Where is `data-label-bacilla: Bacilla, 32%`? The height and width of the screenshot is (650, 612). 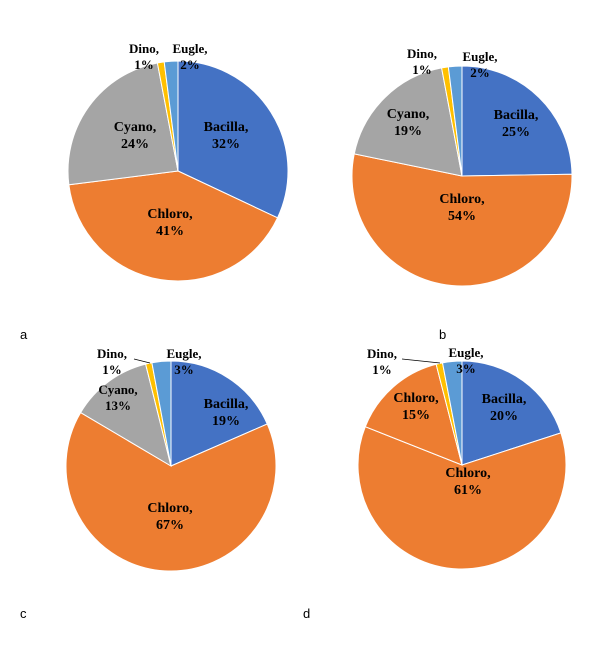 data-label-bacilla: Bacilla, 32% is located at coordinates (226, 136).